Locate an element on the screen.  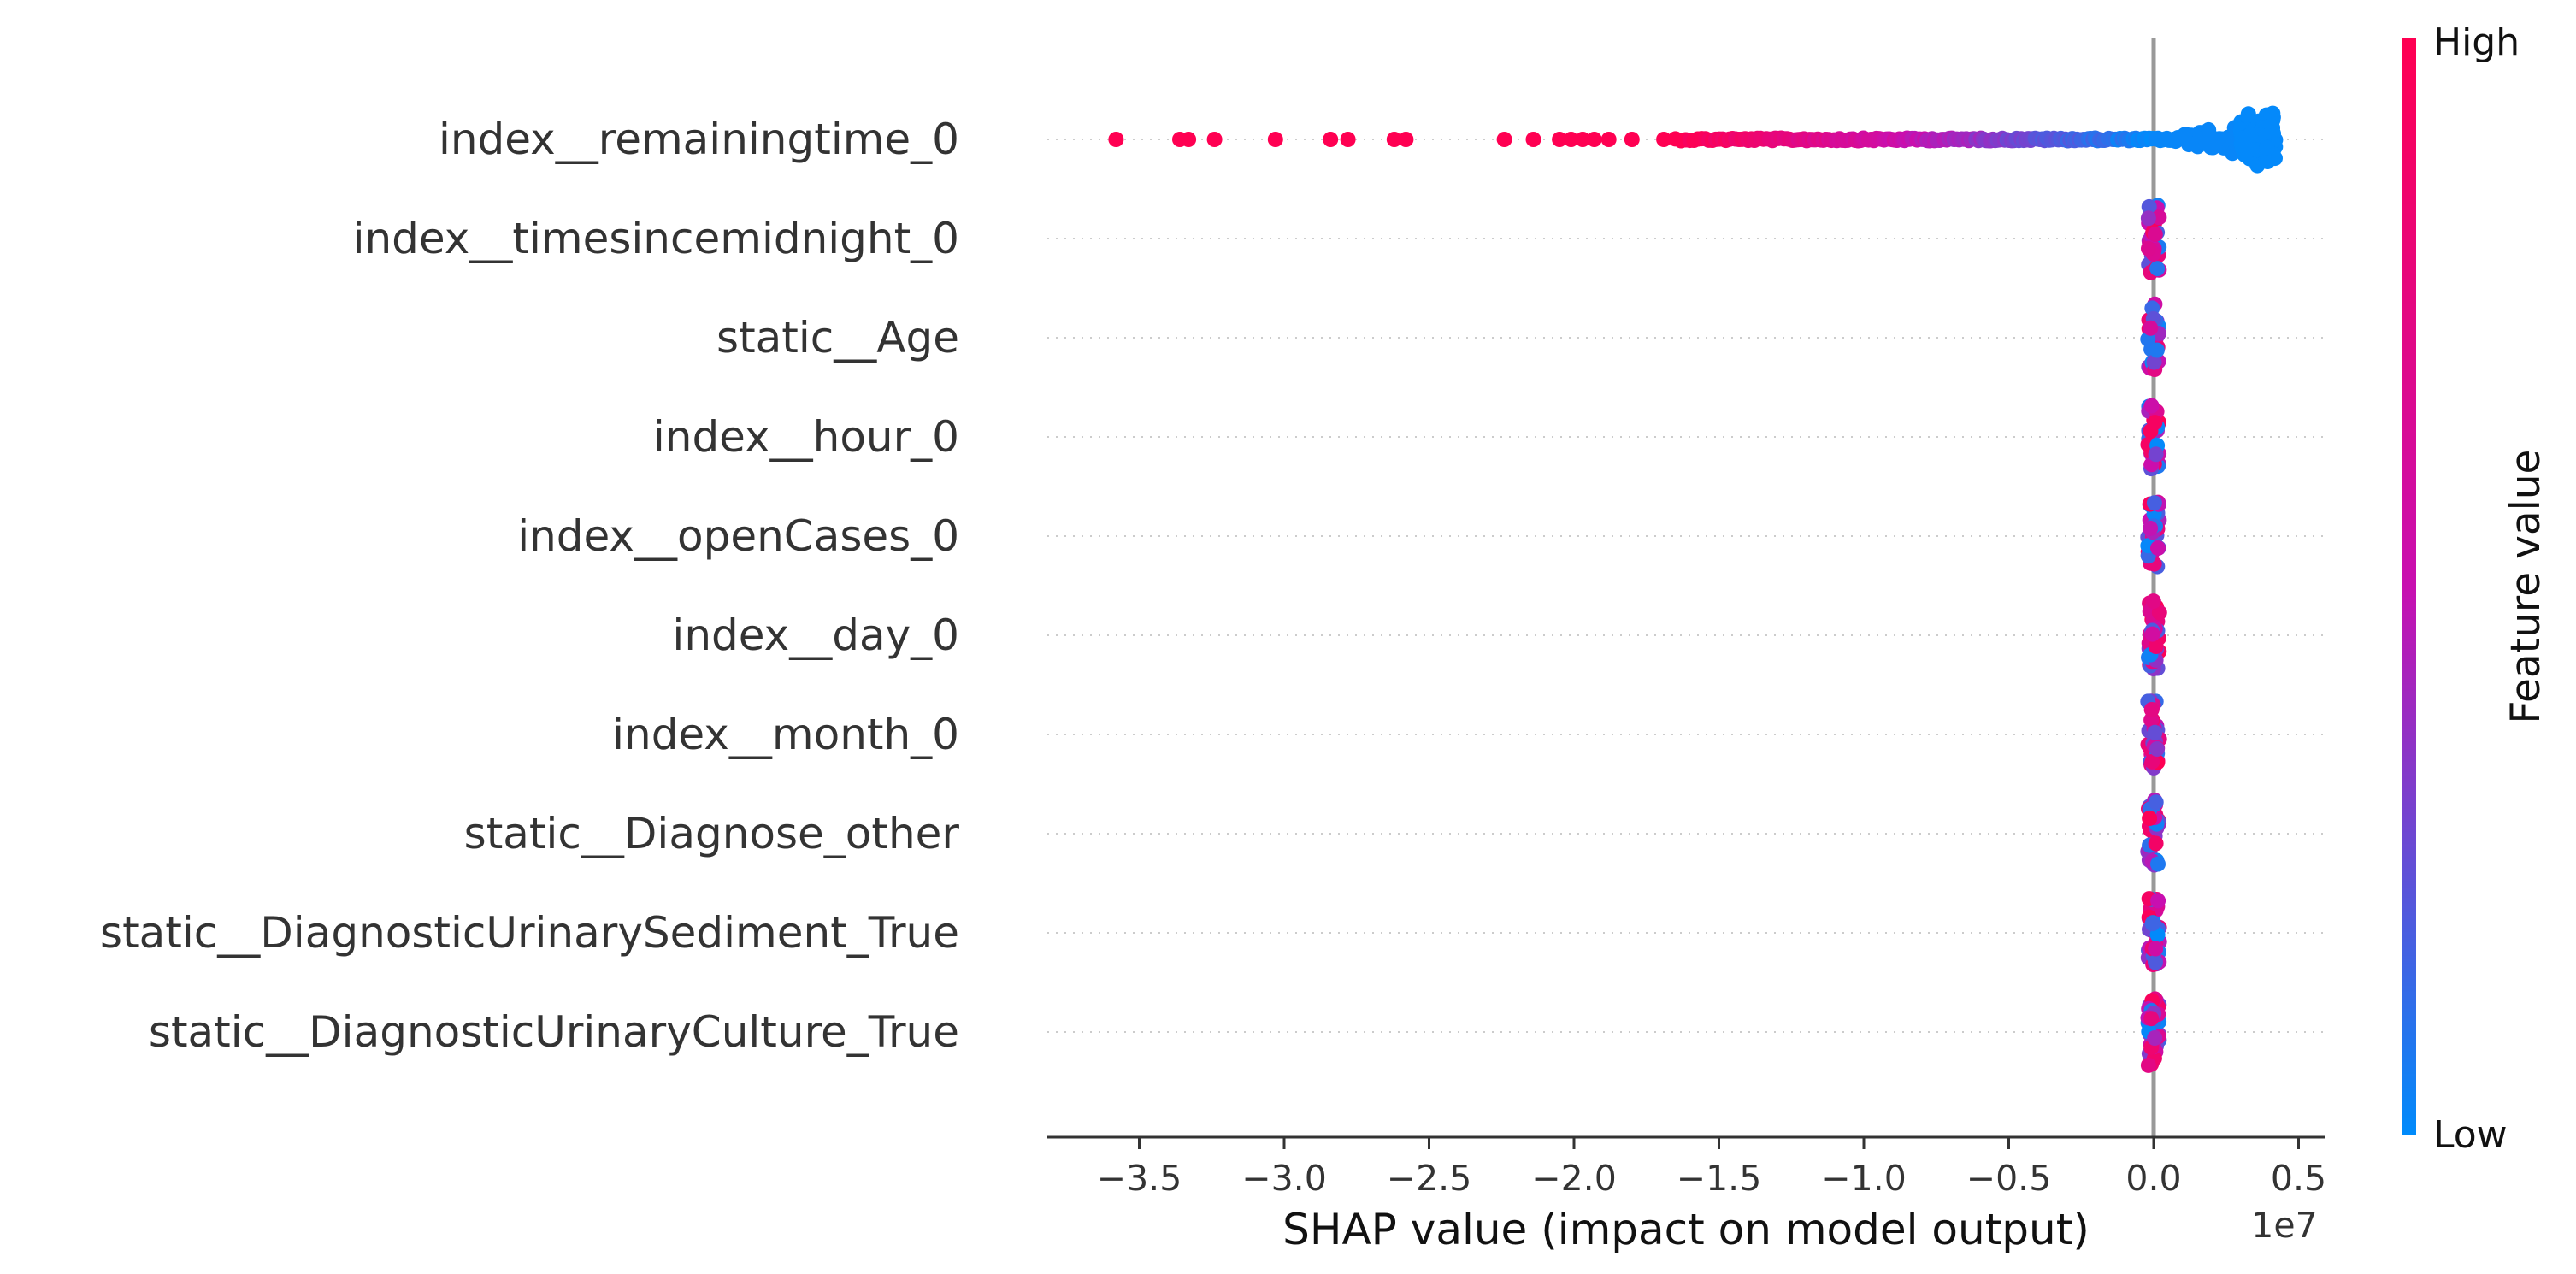
colorbar: High Low Feature value is located at coordinates (2475, 589).